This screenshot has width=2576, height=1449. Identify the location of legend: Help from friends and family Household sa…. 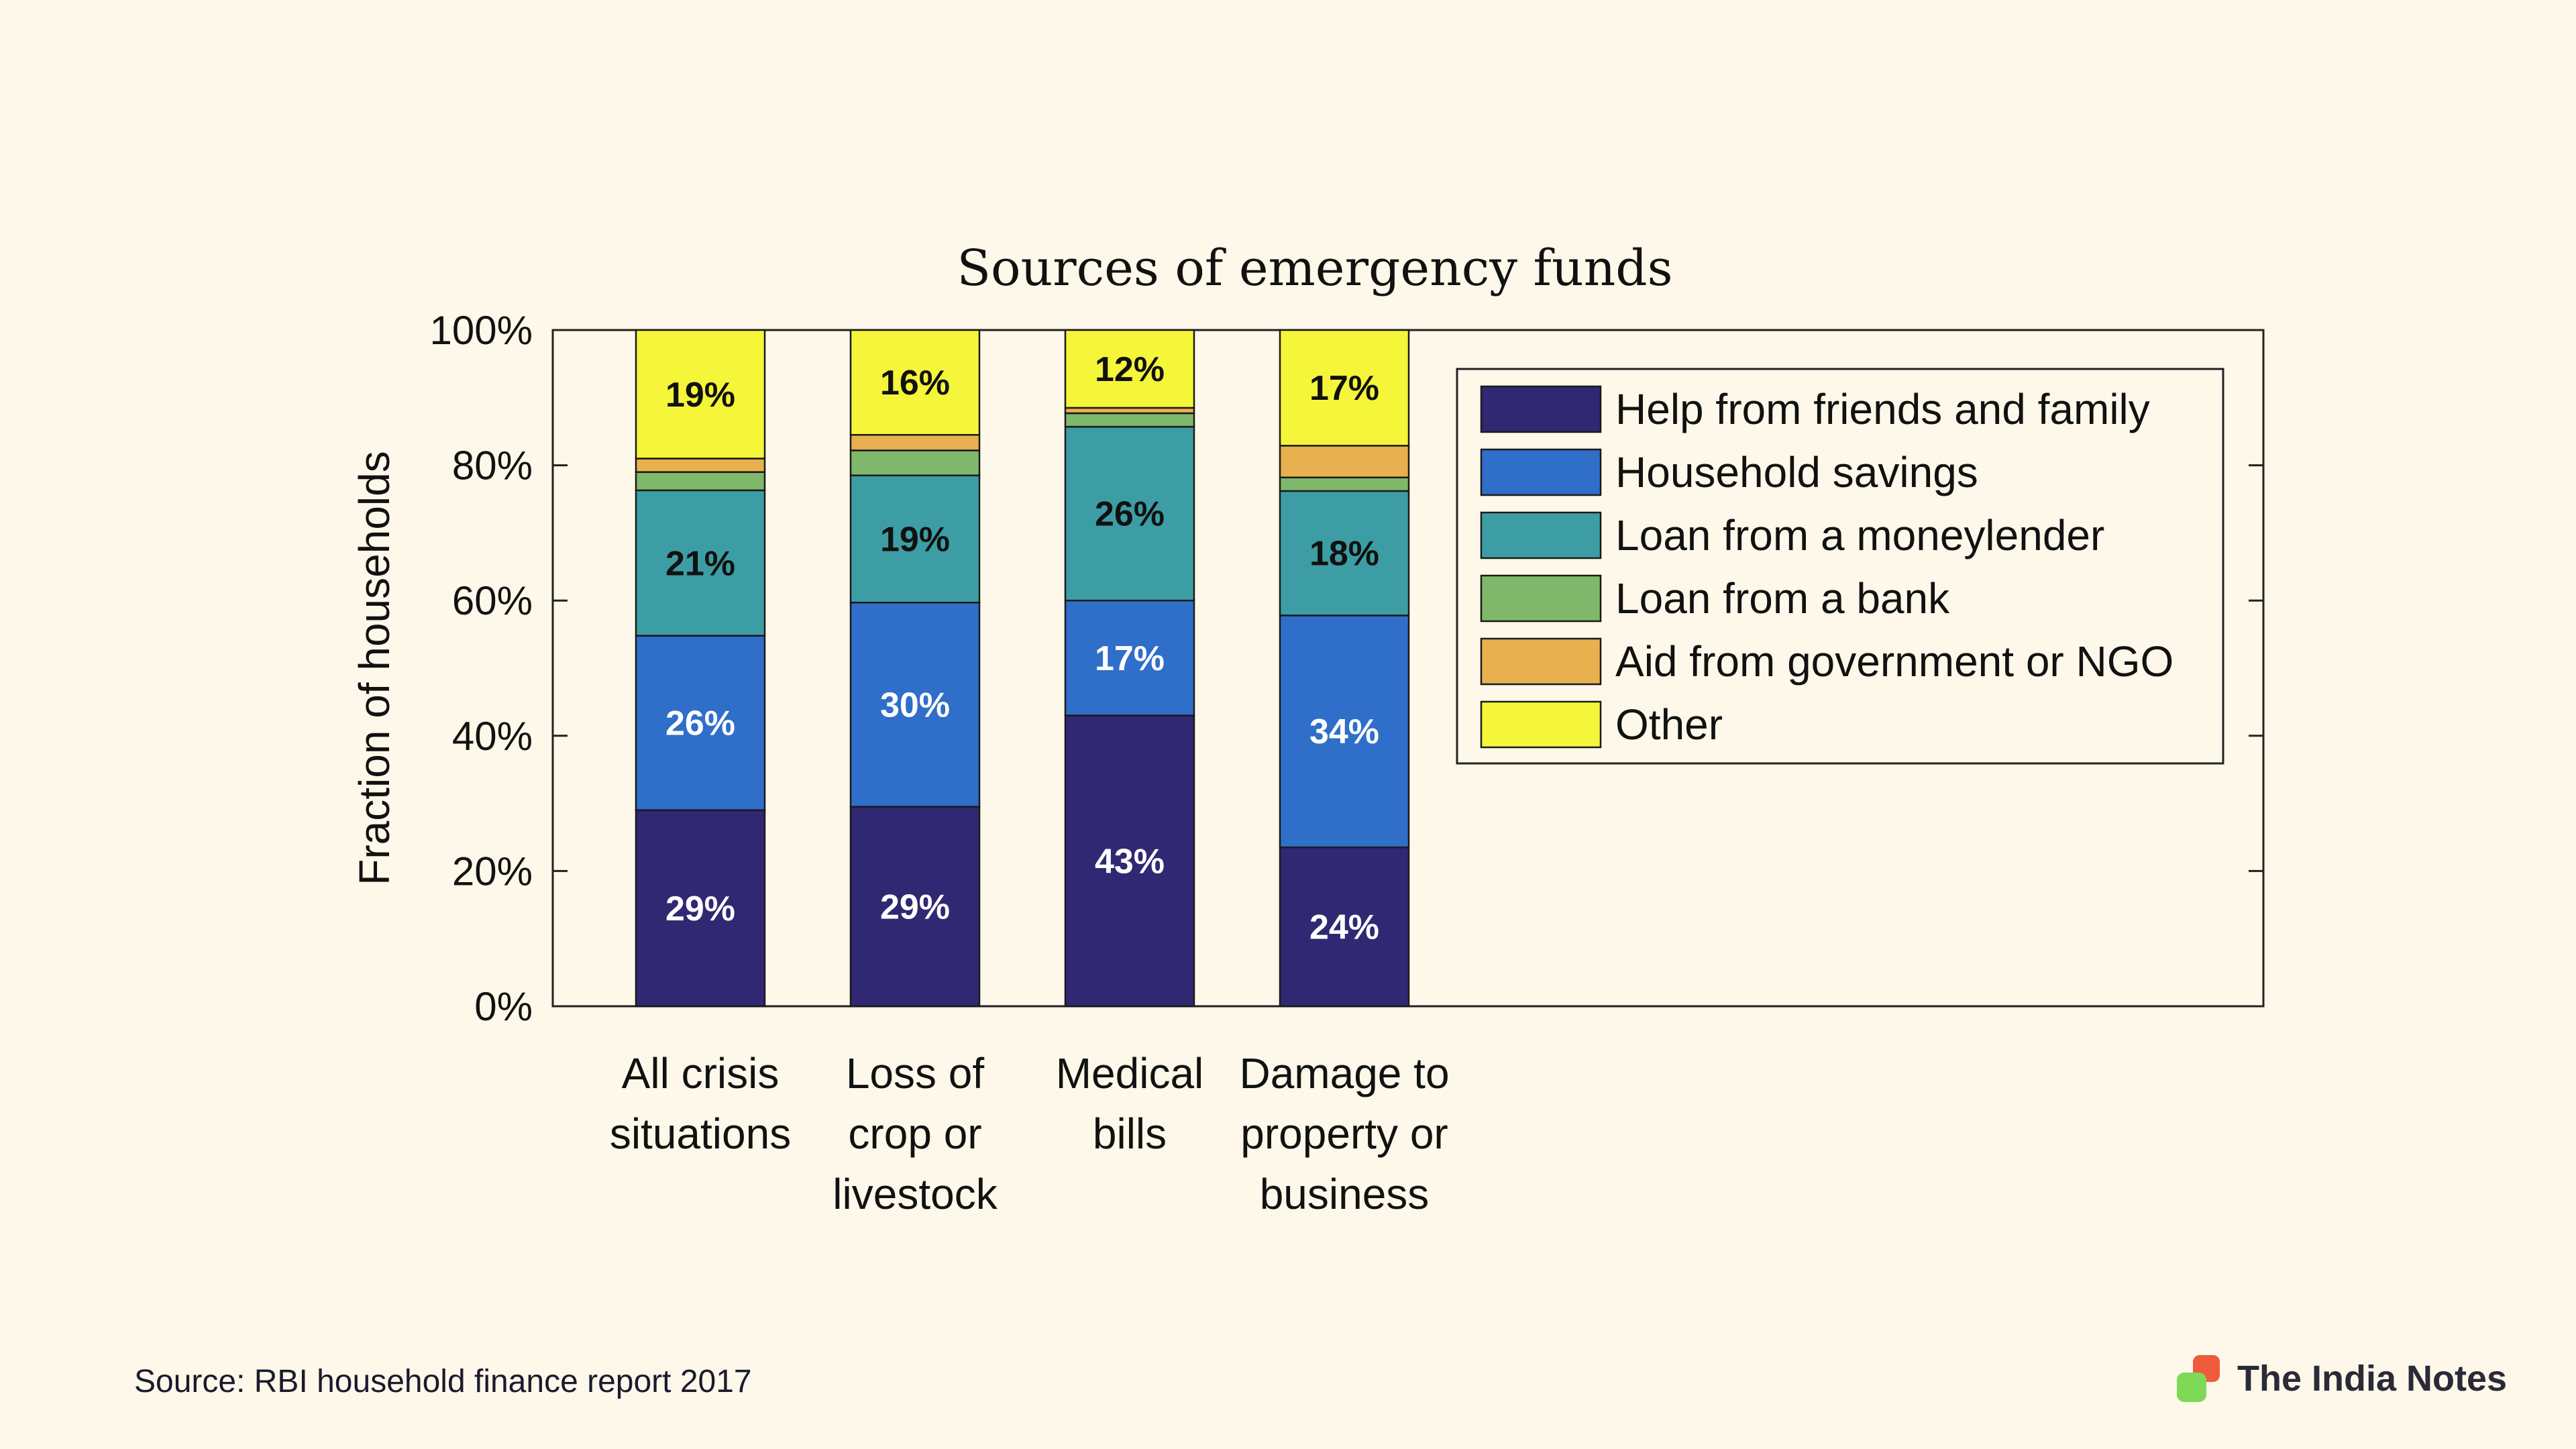
(1840, 566).